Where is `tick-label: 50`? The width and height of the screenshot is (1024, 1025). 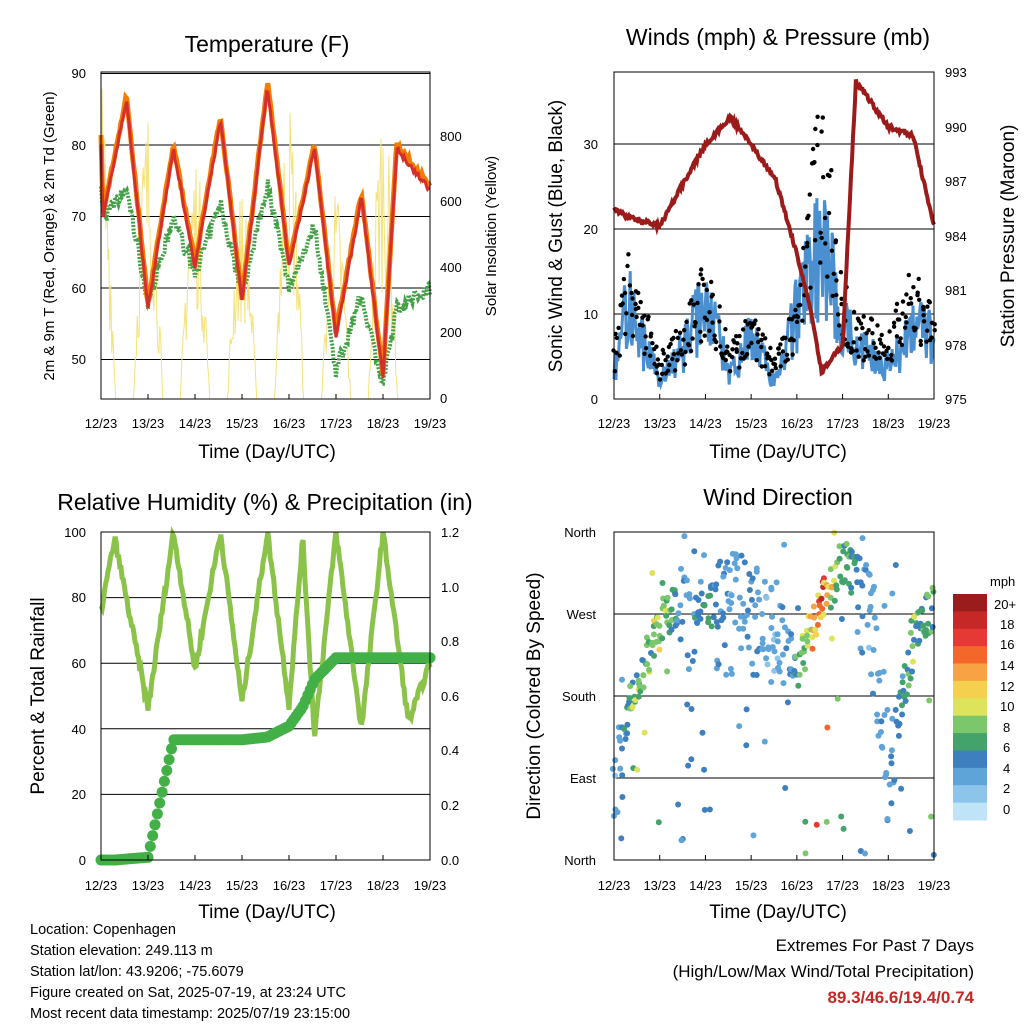 tick-label: 50 is located at coordinates (79, 359).